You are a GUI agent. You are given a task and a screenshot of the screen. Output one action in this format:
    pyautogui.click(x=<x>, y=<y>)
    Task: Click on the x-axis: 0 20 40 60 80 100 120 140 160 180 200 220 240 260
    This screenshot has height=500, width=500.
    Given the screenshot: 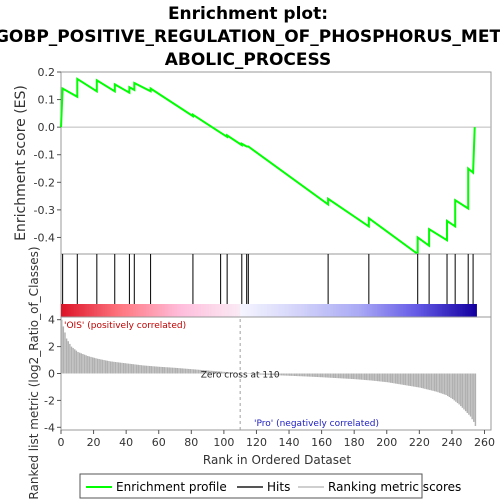 What is the action you would take?
    pyautogui.click(x=276, y=439)
    